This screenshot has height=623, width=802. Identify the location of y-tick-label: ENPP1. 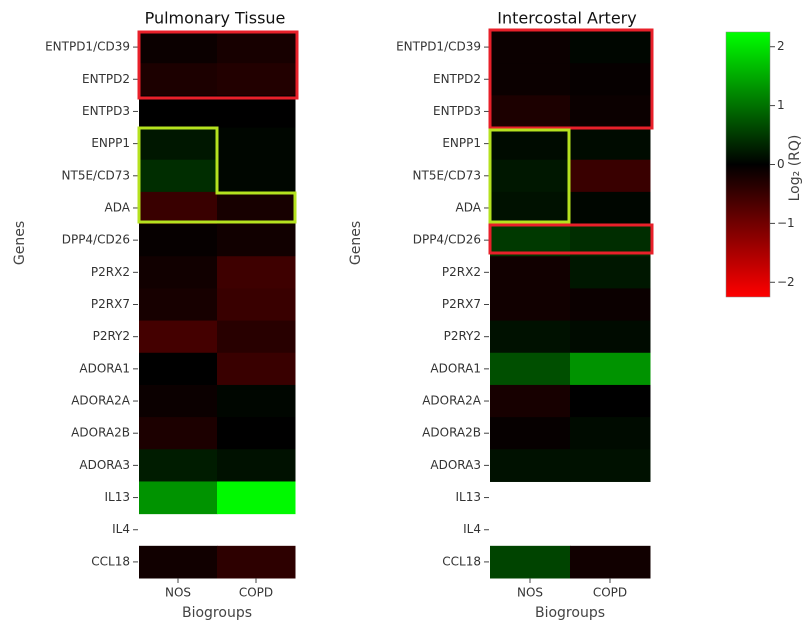
(461, 143).